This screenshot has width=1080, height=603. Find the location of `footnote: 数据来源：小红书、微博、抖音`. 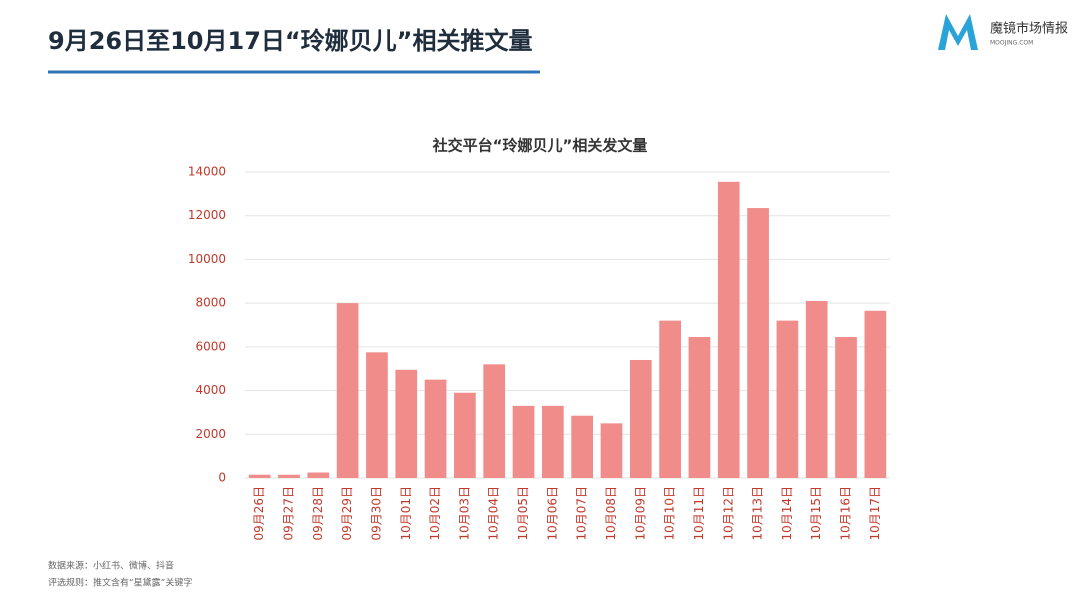

footnote: 数据来源：小红书、微博、抖音 is located at coordinates (111, 566).